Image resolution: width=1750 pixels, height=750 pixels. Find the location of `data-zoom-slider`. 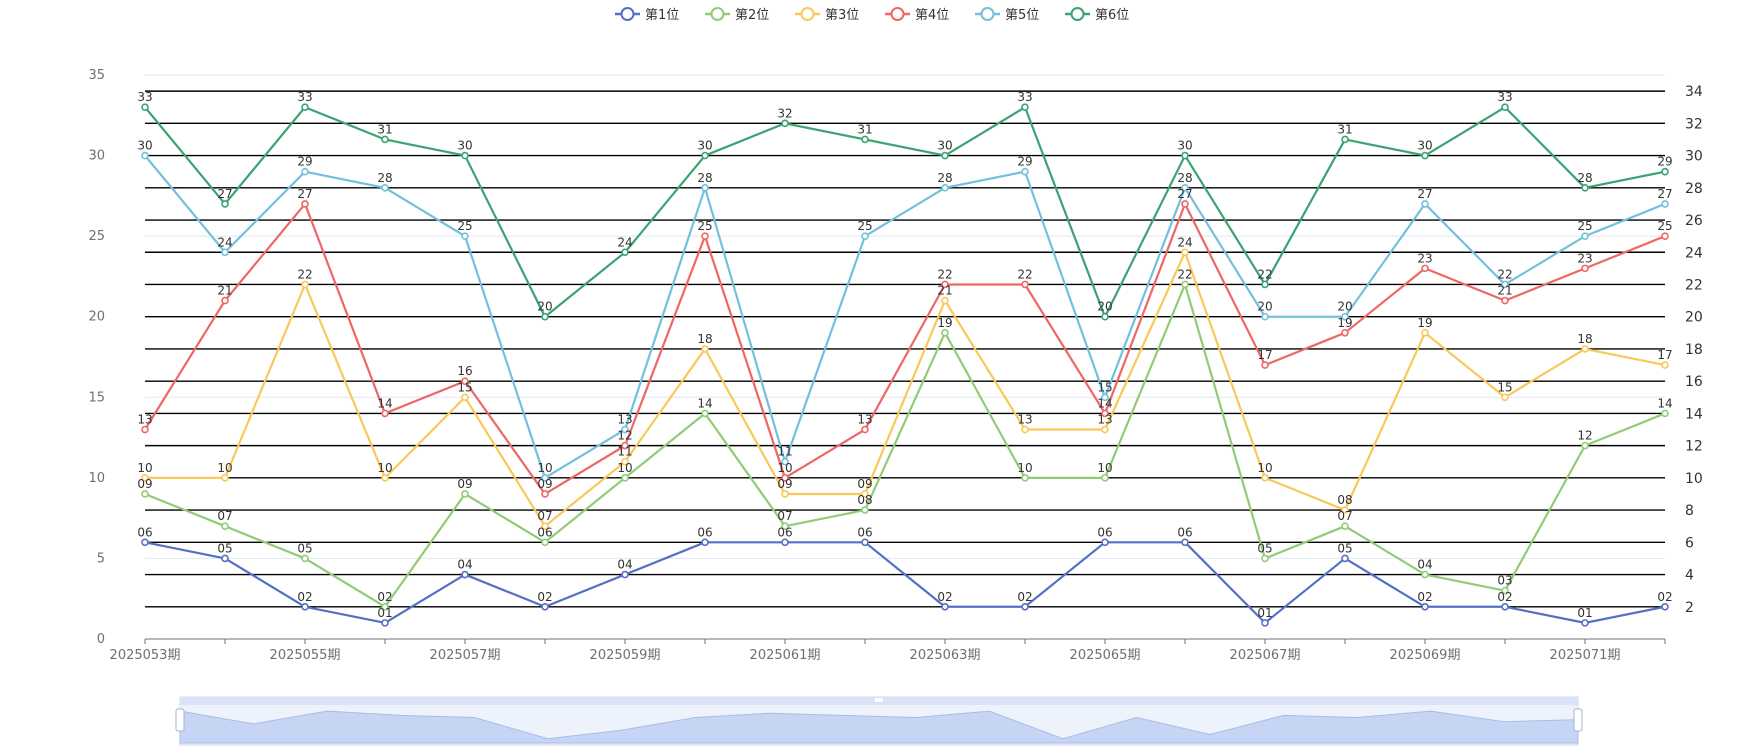

data-zoom-slider is located at coordinates (879, 721).